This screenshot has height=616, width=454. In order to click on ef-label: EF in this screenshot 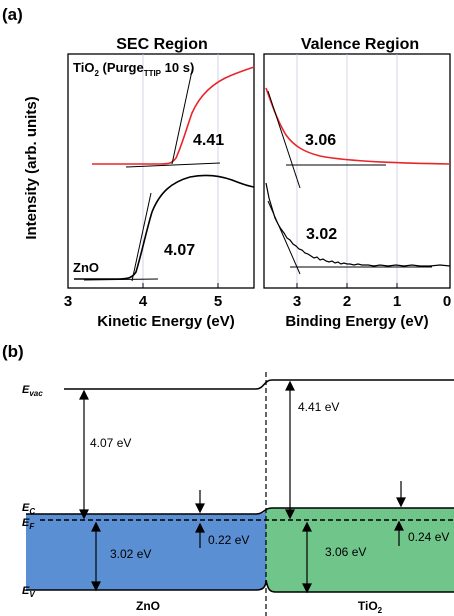, I will do `click(28, 524)`.